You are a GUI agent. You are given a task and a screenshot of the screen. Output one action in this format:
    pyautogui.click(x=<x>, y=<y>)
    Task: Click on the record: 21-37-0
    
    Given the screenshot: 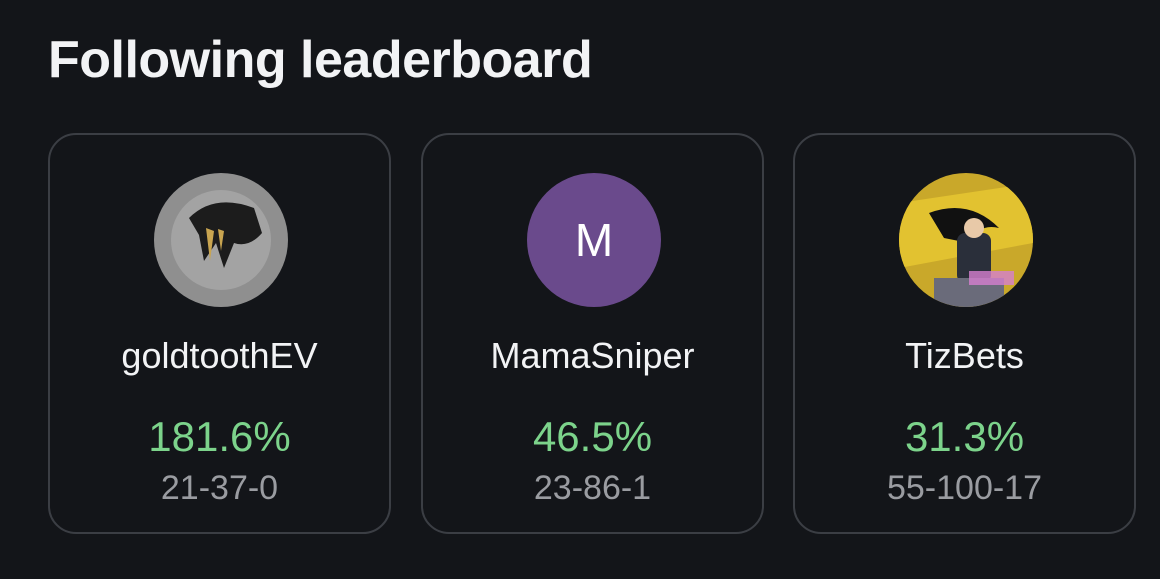 What is the action you would take?
    pyautogui.click(x=219, y=488)
    